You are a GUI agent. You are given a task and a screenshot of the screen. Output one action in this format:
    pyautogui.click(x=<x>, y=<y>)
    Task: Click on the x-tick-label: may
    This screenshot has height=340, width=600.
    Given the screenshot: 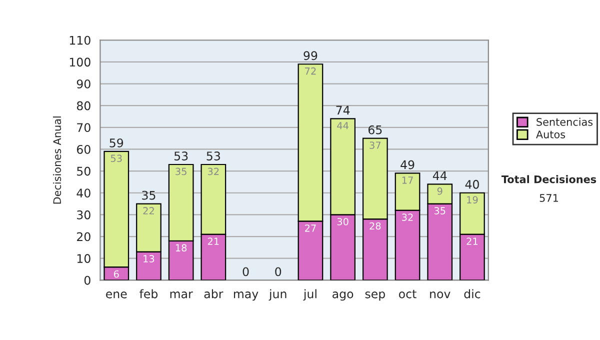 What is the action you would take?
    pyautogui.click(x=246, y=296)
    